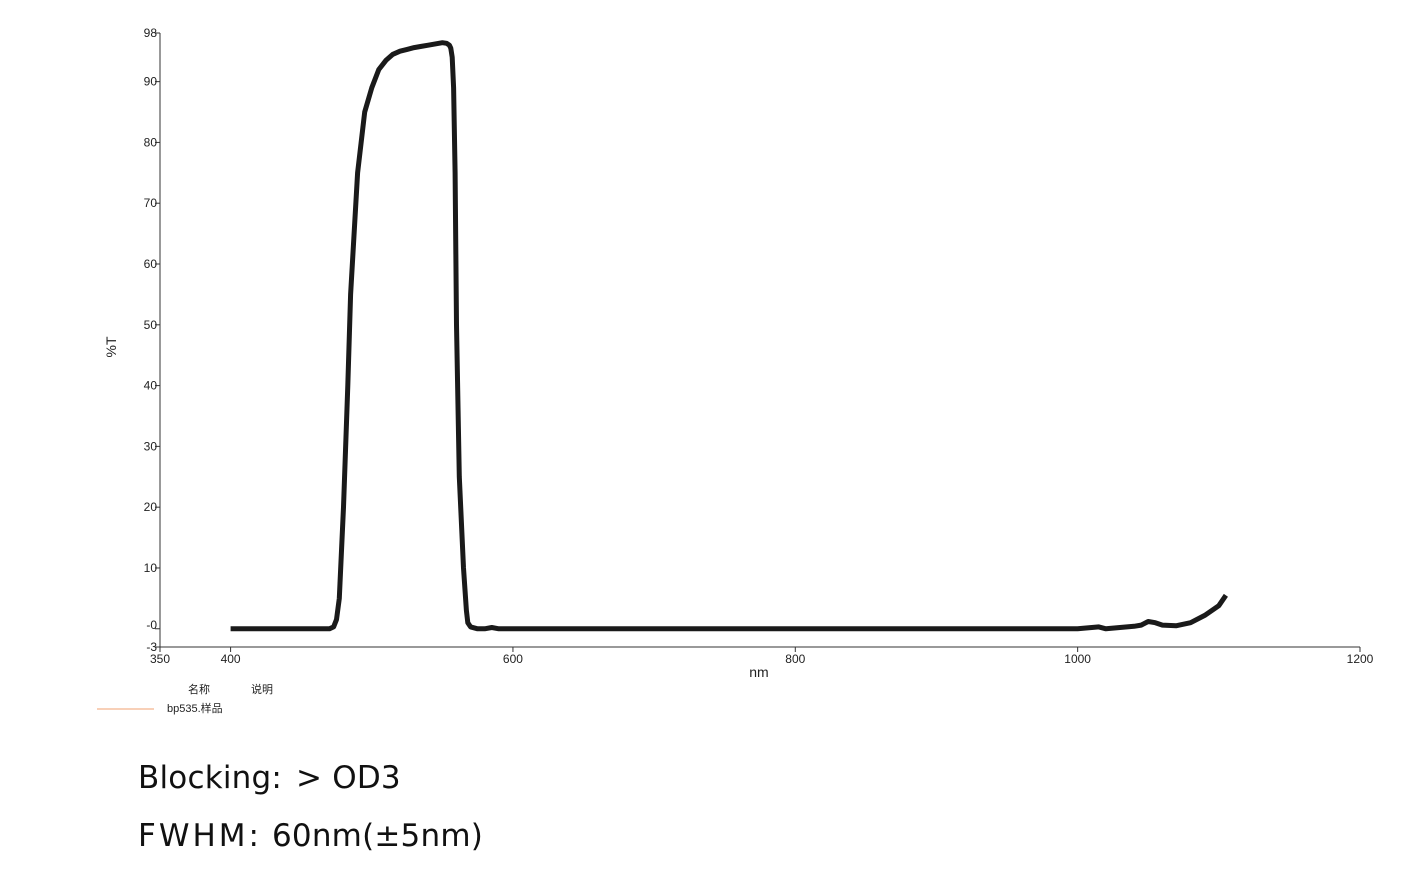 This screenshot has width=1421, height=873. Describe the element at coordinates (160, 659) in the screenshot. I see `x-tick-label: 350` at that location.